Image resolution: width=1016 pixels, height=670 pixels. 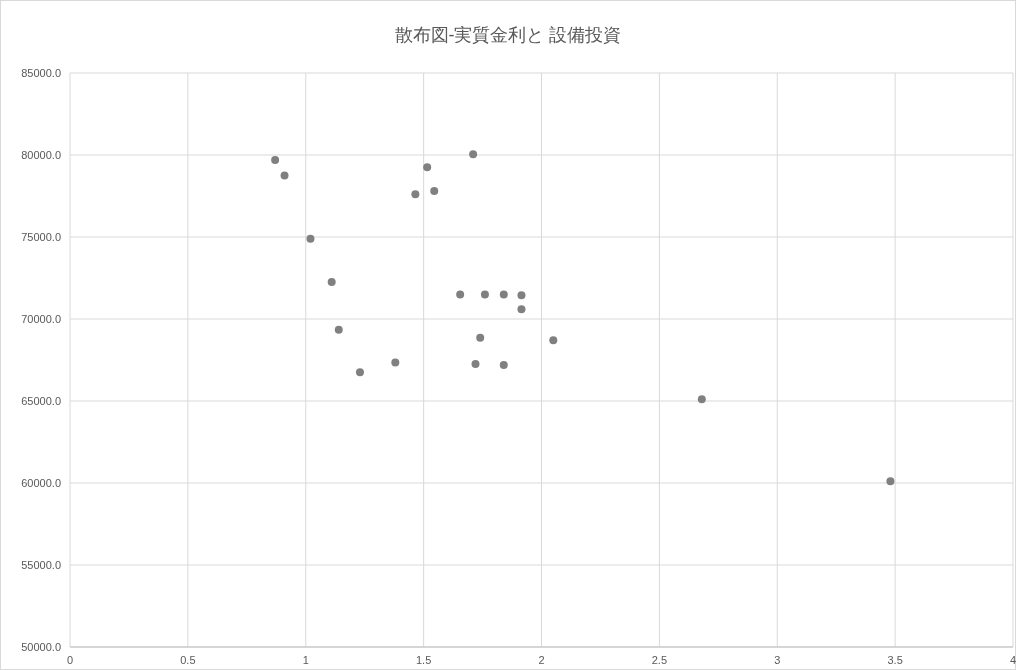 I want to click on x-tick-label: 4, so click(x=1012, y=660).